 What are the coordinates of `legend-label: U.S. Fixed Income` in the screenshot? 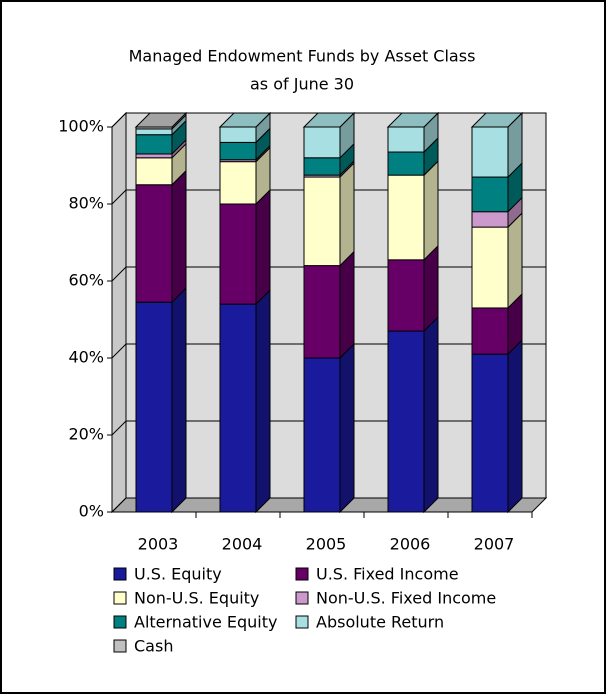 It's located at (387, 574).